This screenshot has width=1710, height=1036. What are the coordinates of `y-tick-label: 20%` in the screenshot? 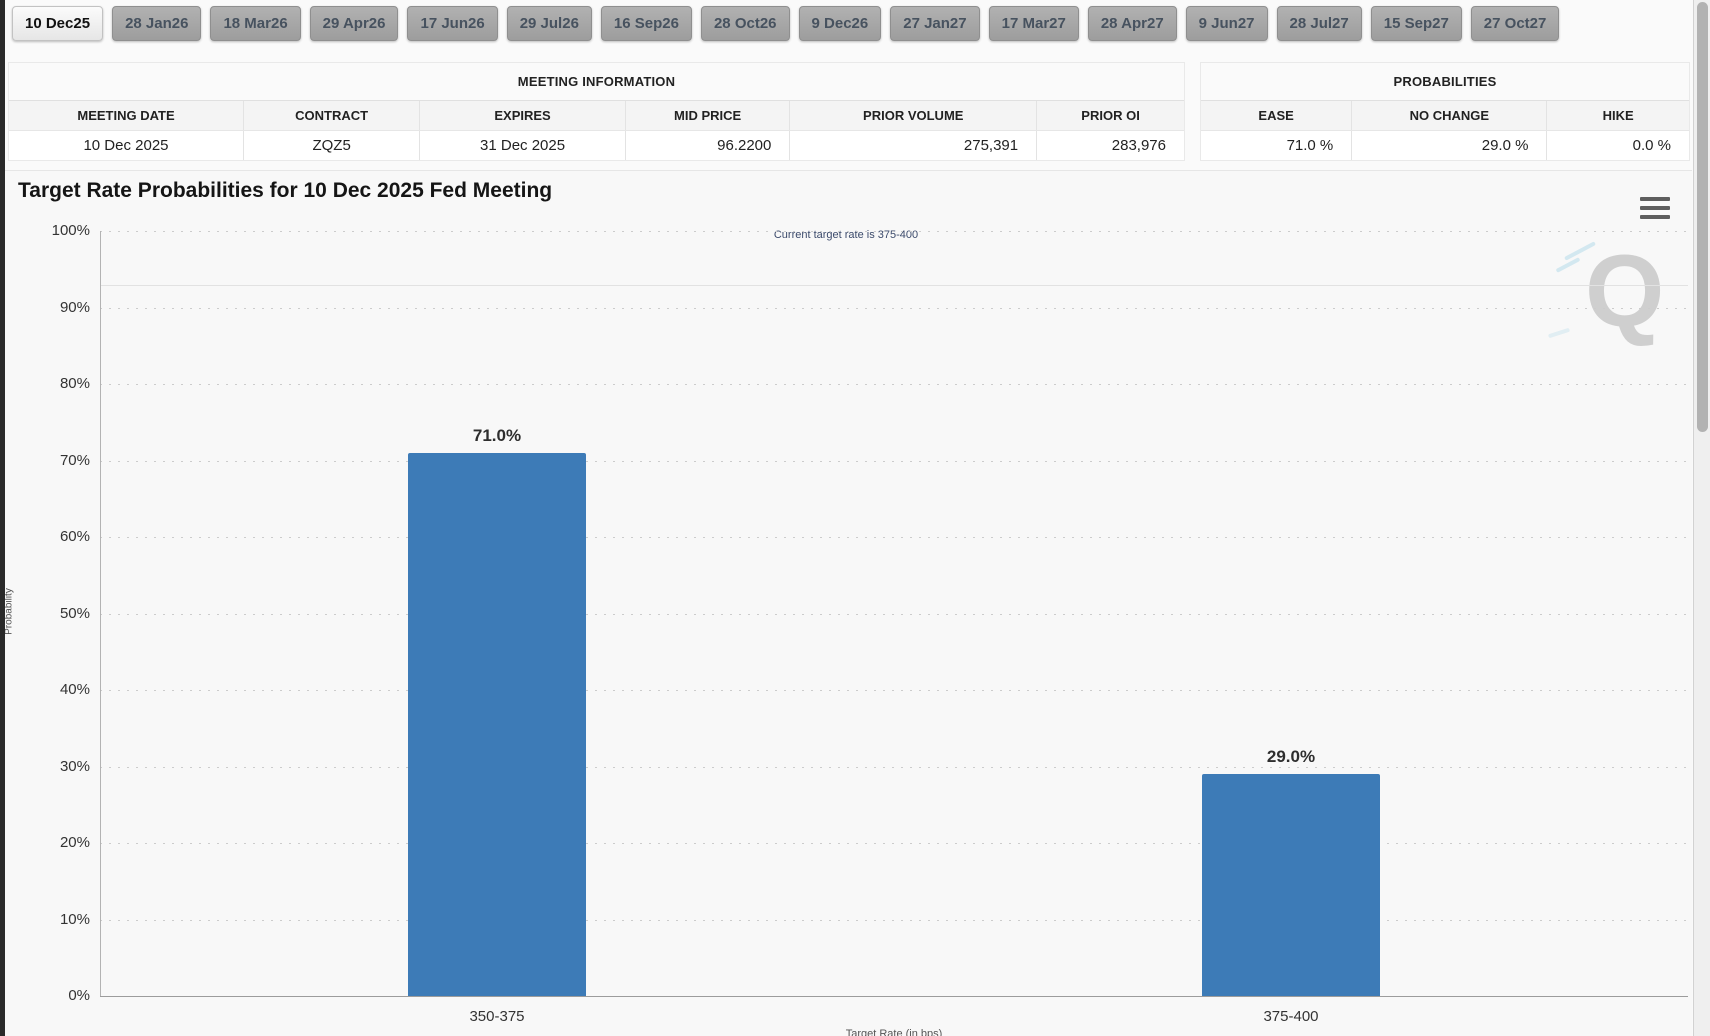 It's located at (74, 842).